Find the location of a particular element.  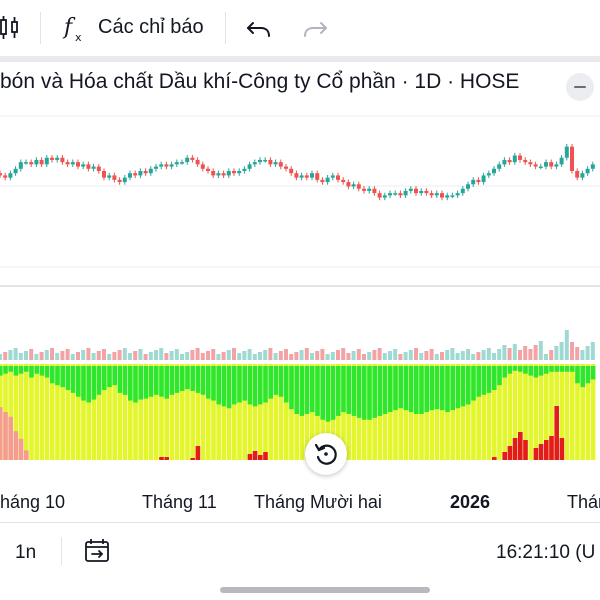

function-icon: f x is located at coordinates (77, 28).